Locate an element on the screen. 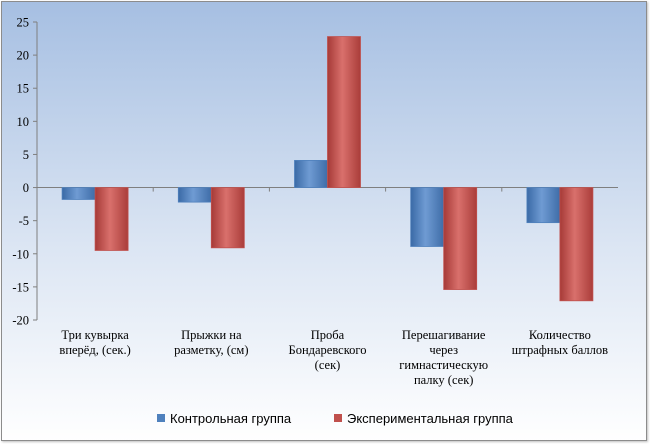 Image resolution: width=650 pixels, height=444 pixels. y-tick-label: -15 is located at coordinates (20, 287).